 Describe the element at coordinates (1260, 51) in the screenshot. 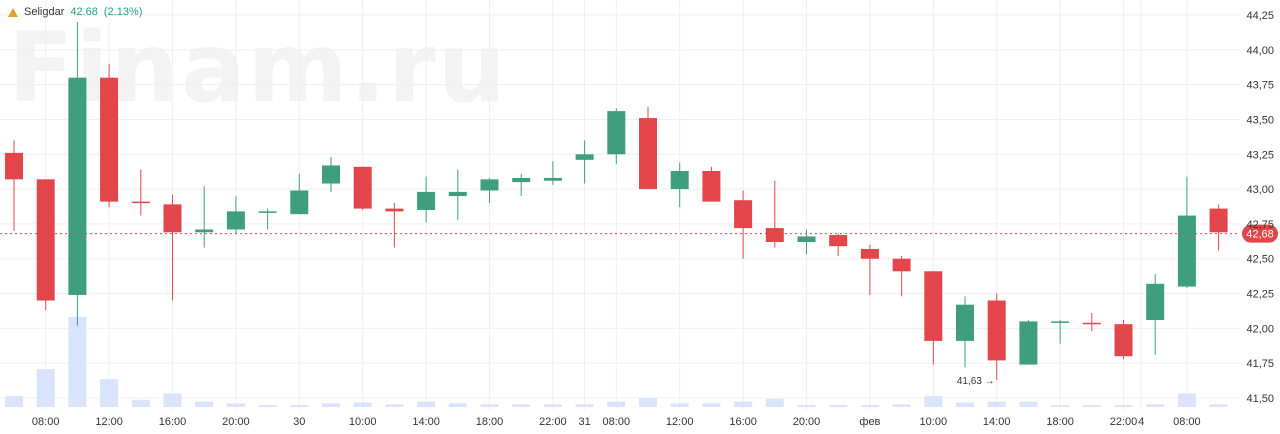

I see `y-tick-label: 44,00` at that location.